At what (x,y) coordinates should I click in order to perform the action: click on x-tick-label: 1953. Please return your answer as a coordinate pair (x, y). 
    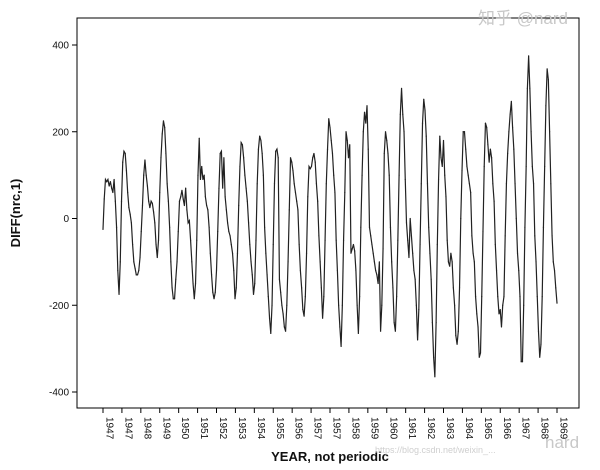
    Looking at the image, I should click on (241, 428).